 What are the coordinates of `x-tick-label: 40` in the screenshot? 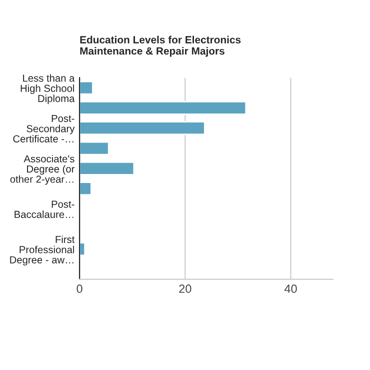 It's located at (290, 288).